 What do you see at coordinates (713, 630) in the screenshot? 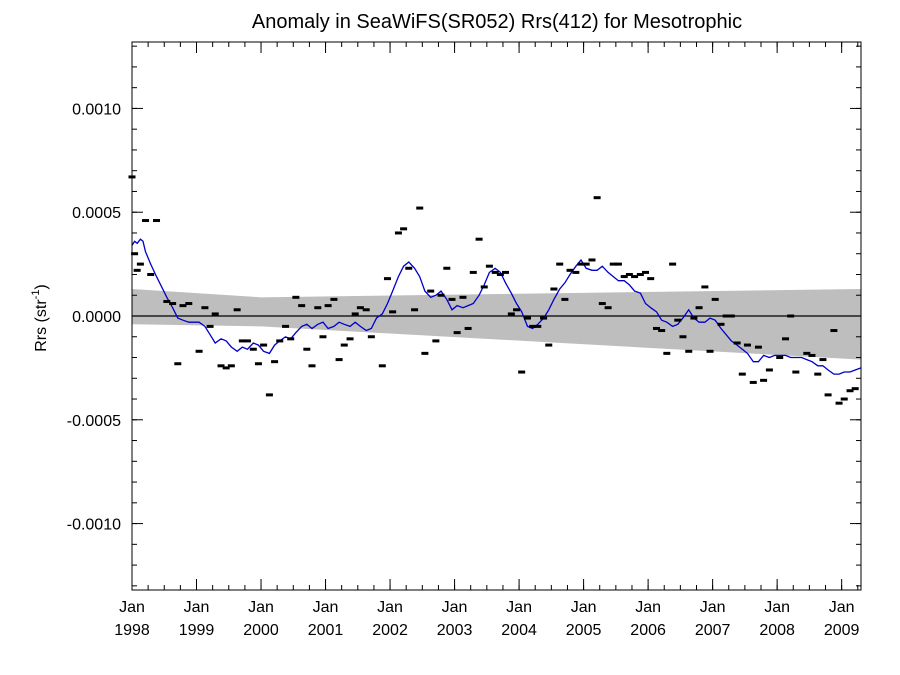
I see `x-tick-year: 2007` at bounding box center [713, 630].